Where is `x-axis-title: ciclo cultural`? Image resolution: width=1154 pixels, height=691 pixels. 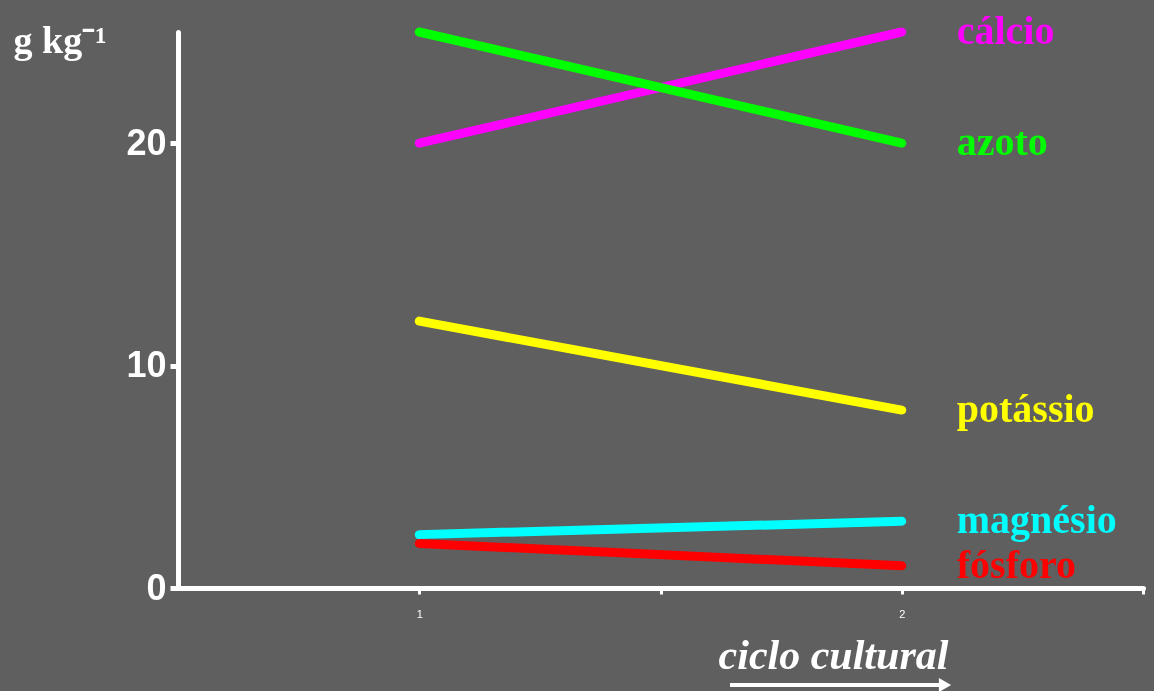 x-axis-title: ciclo cultural is located at coordinates (833, 654).